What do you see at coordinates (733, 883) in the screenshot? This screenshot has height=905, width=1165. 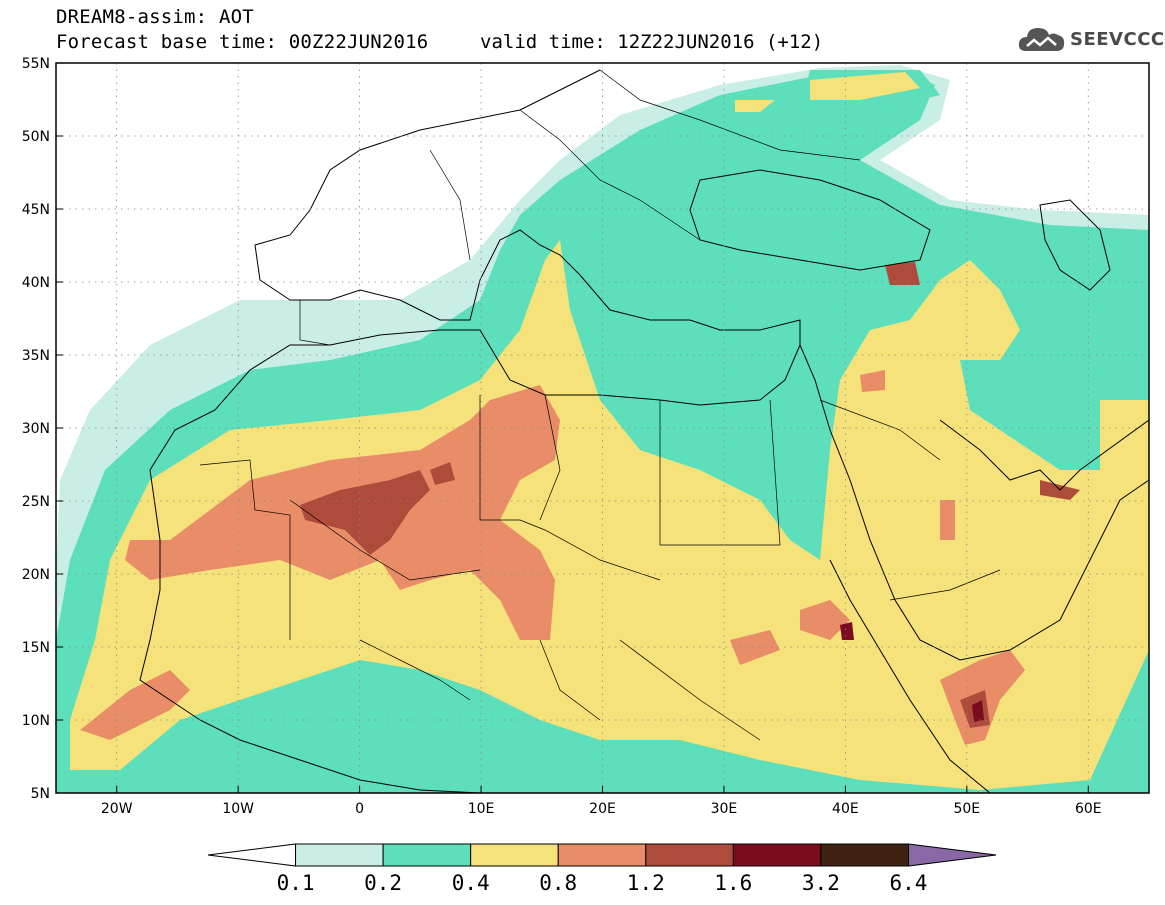 I see `colorbar-level-label: 1.6` at bounding box center [733, 883].